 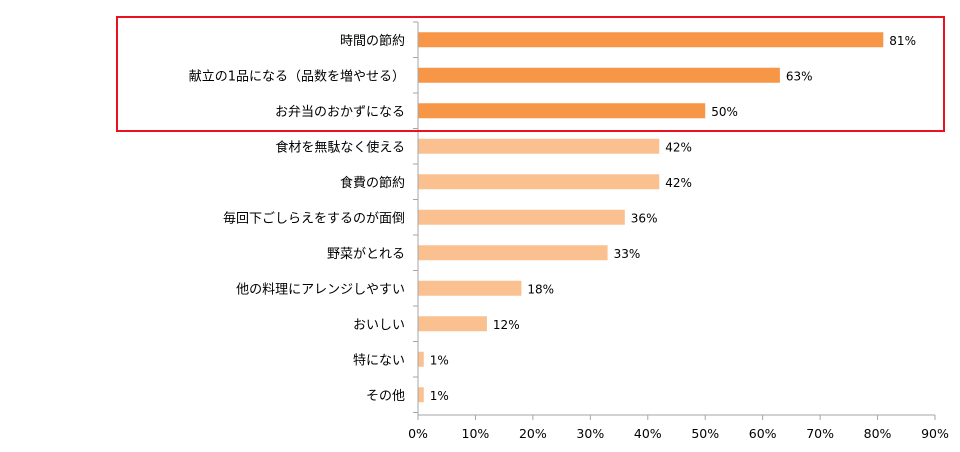 I want to click on x-tick-label: 20%, so click(x=533, y=433).